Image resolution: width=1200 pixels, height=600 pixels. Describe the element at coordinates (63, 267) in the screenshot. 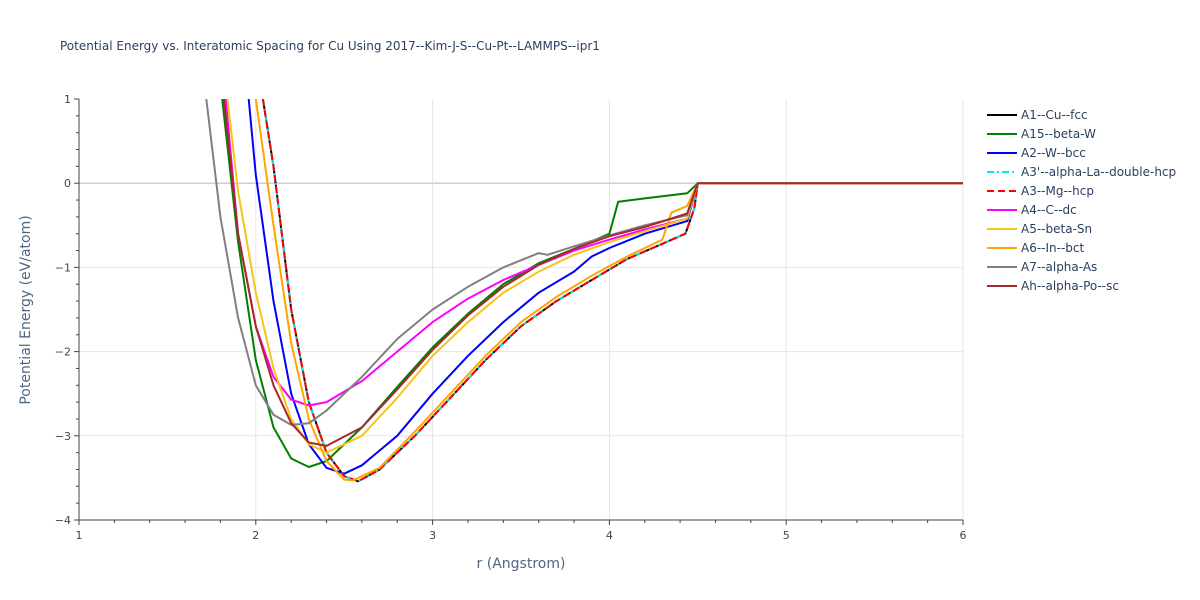

I see `y-tick-label: −1` at that location.